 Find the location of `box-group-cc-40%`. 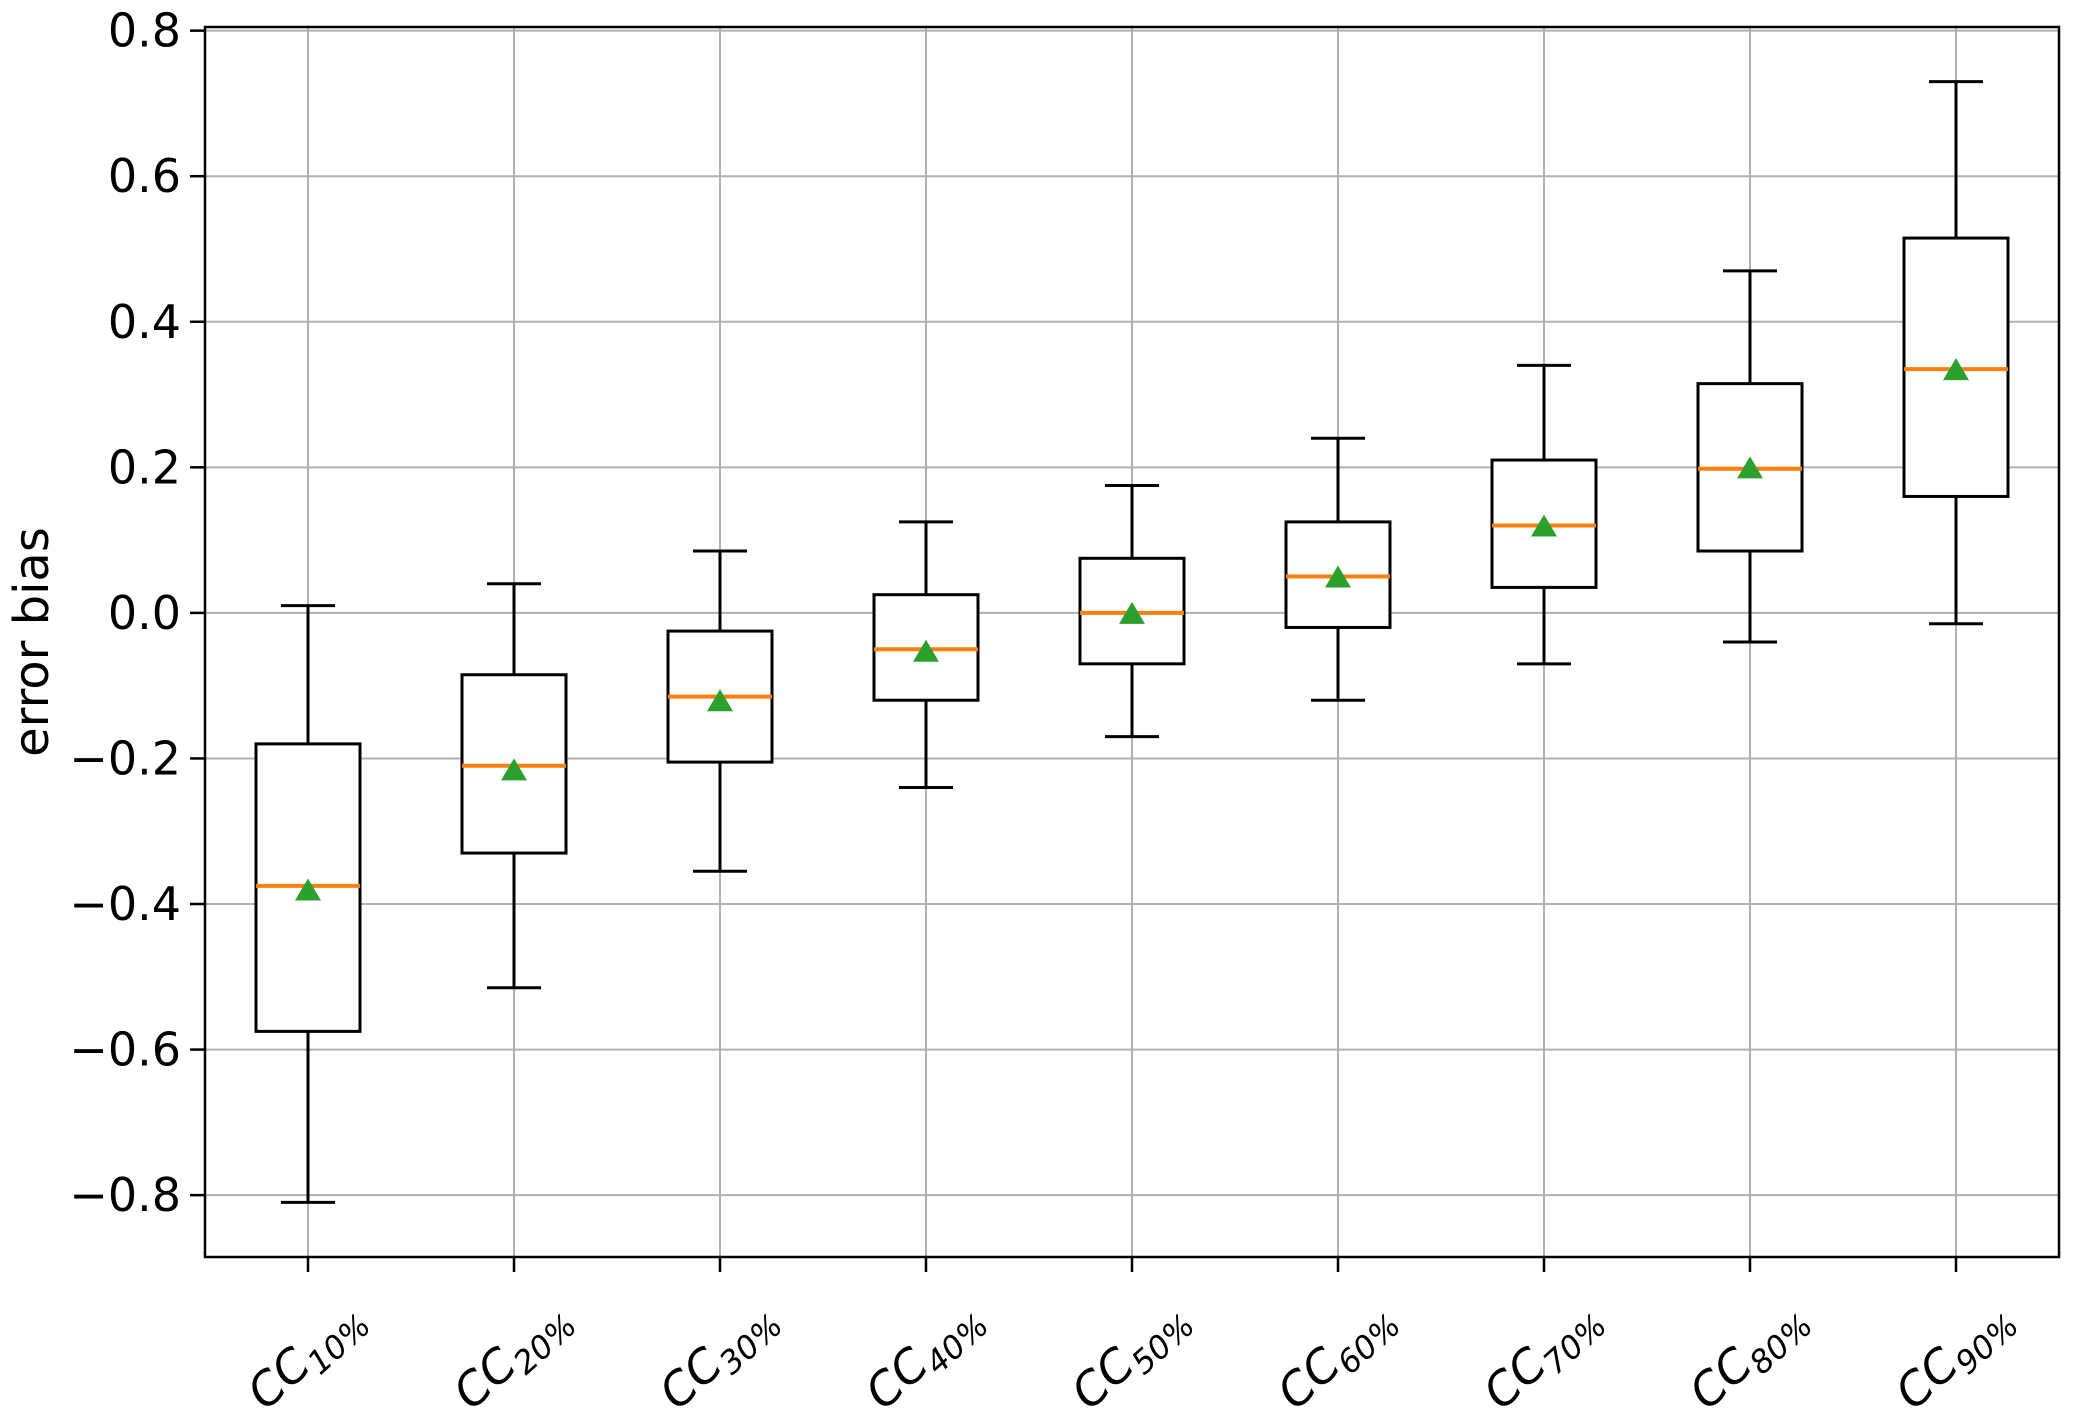

box-group-cc-40% is located at coordinates (926, 655).